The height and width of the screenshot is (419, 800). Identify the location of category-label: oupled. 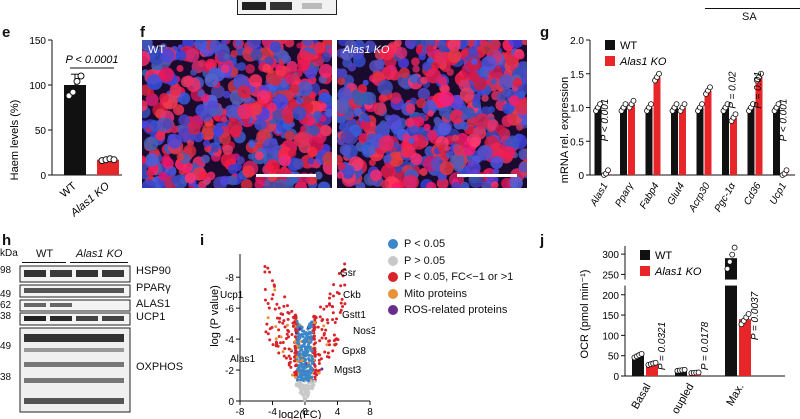
(683, 399).